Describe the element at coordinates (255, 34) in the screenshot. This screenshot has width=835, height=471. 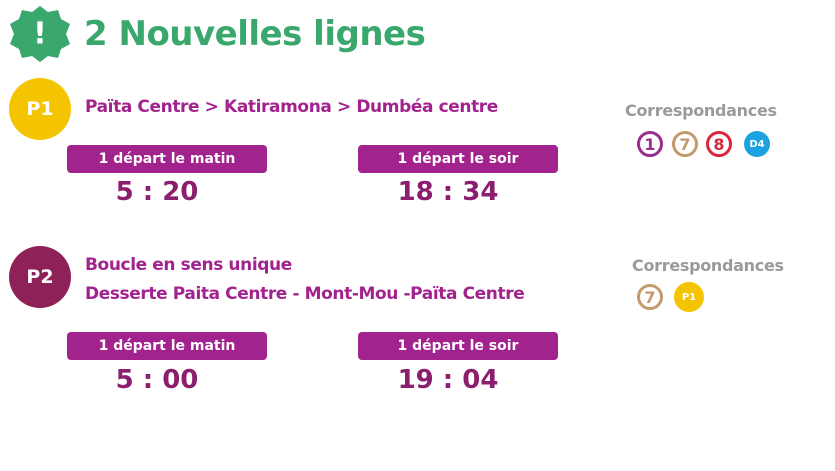
I see `title: 2 Nouvelles lignes` at that location.